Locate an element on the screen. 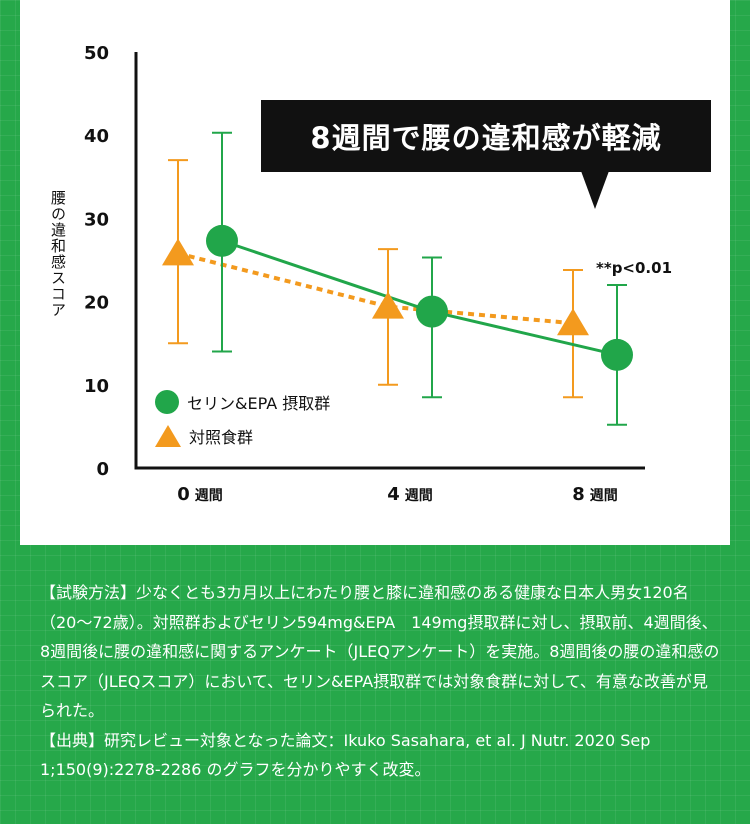  legend-item-control: 対照食群 is located at coordinates (242, 436).